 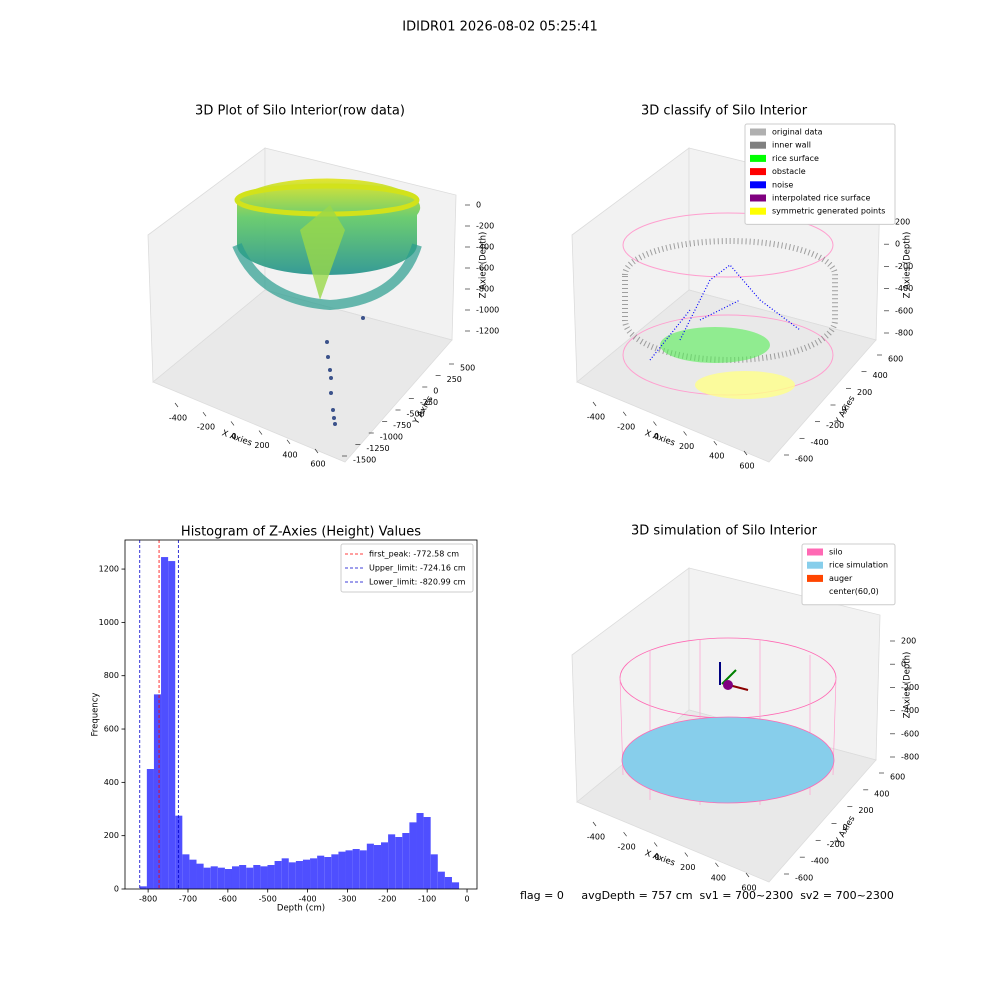 What do you see at coordinates (417, 568) in the screenshot?
I see `legend-entry: Upper_limit: -724.16 cm` at bounding box center [417, 568].